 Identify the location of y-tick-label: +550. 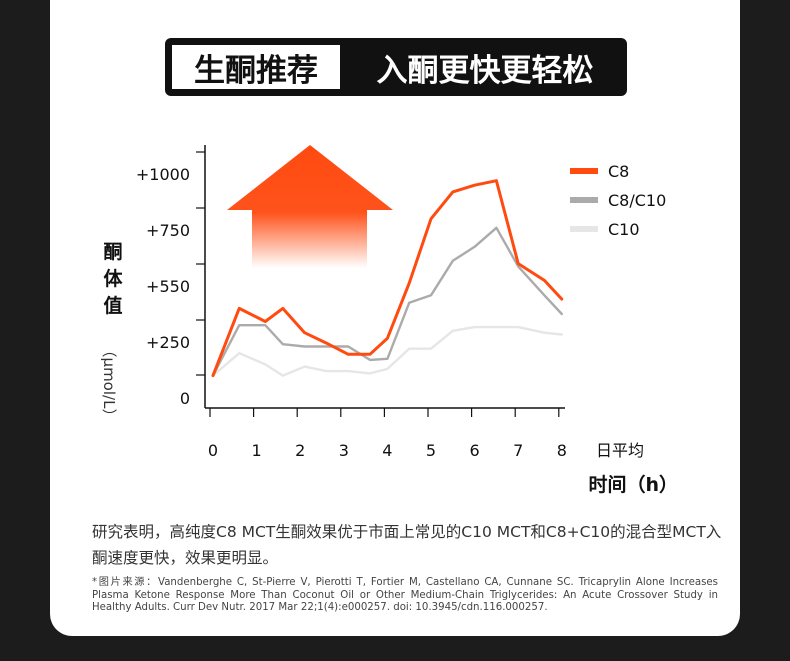
(168, 286).